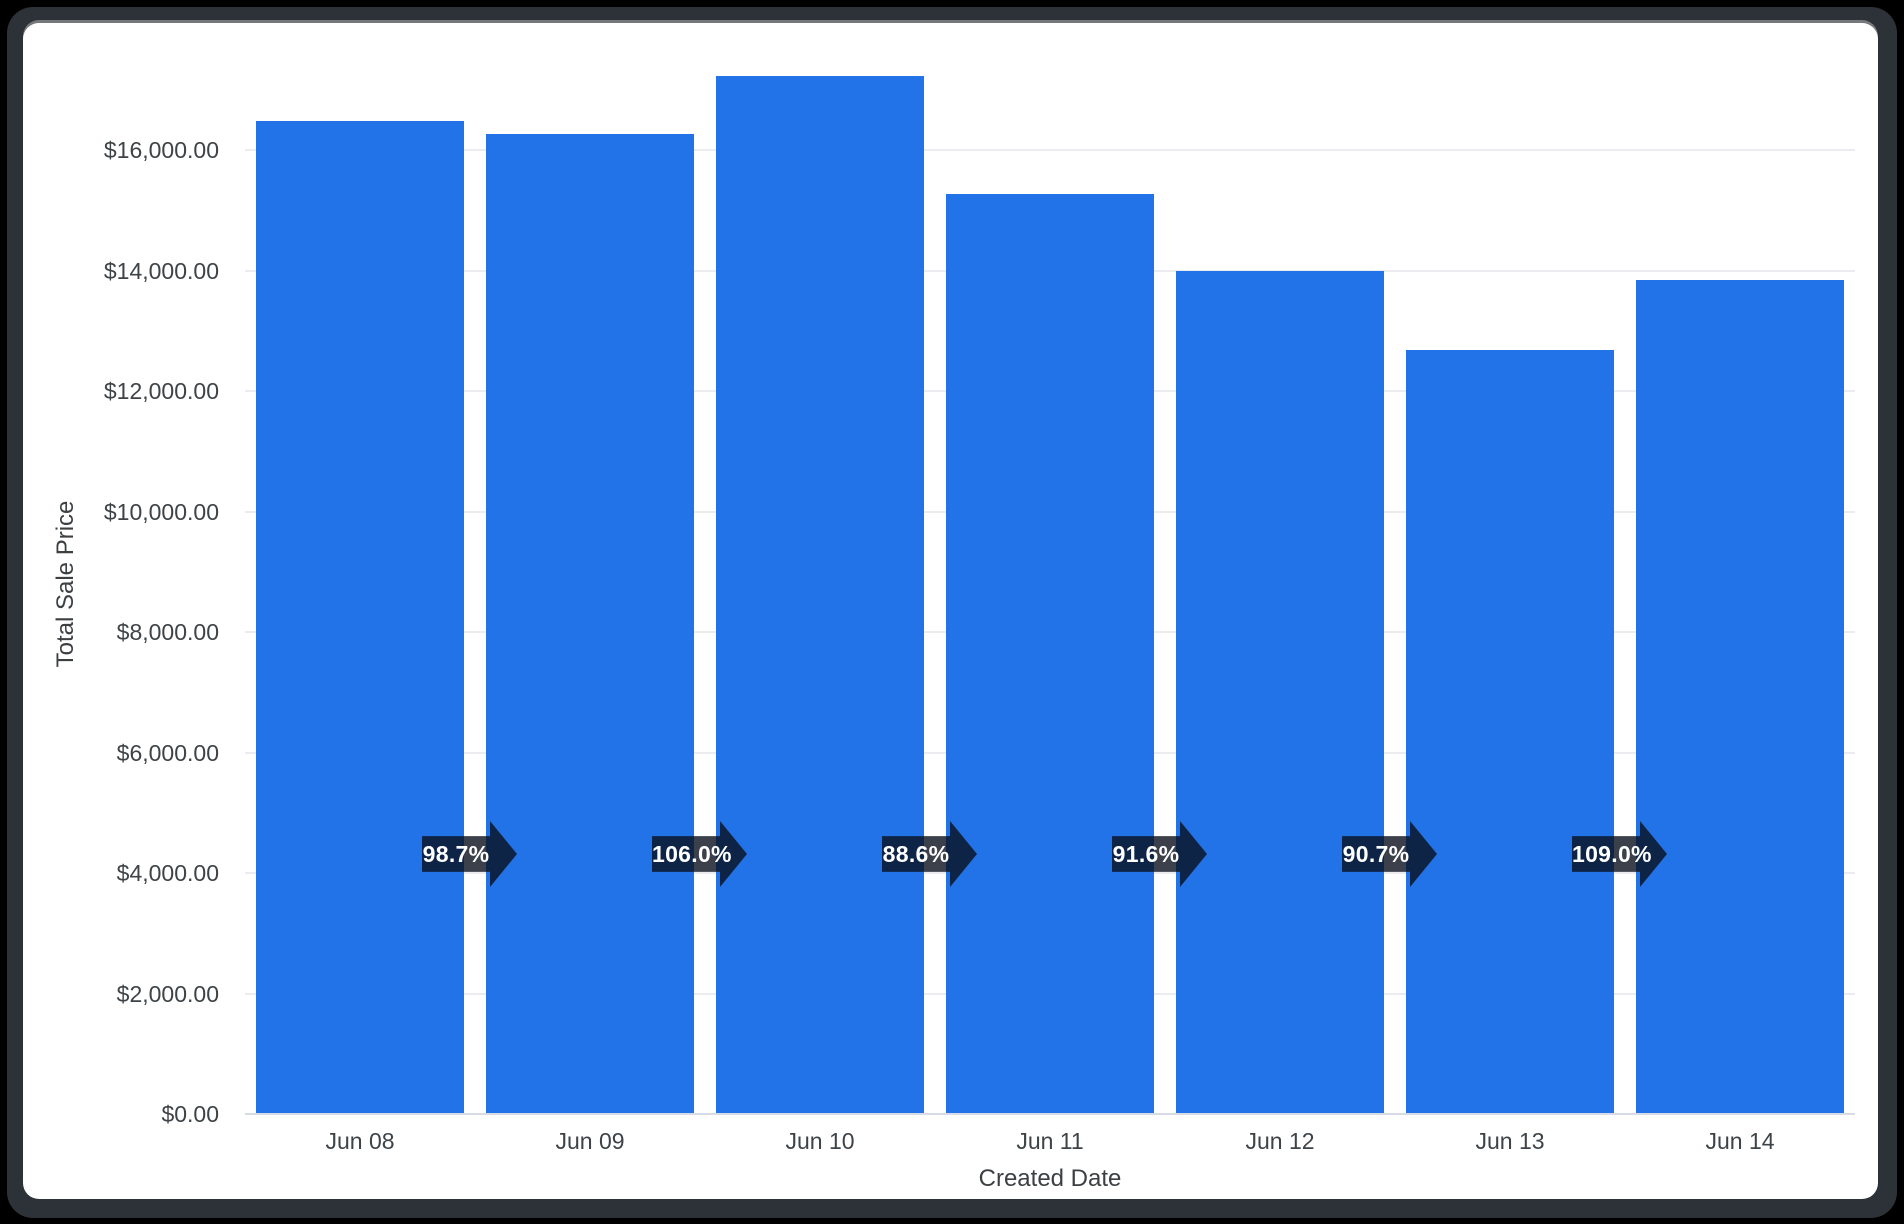  What do you see at coordinates (161, 511) in the screenshot?
I see `y-tick-label: $10,000.00` at bounding box center [161, 511].